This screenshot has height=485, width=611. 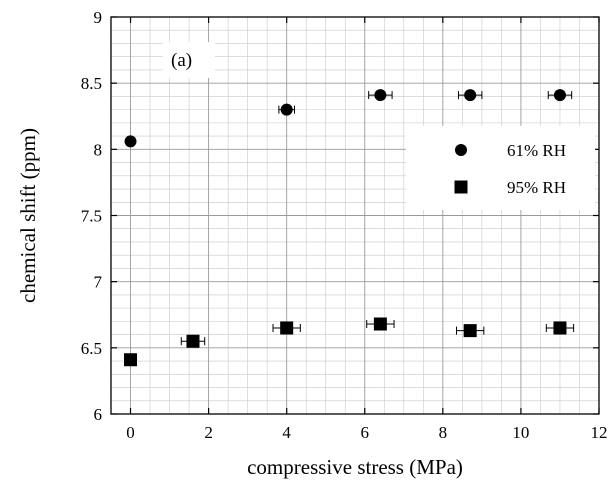 What do you see at coordinates (28, 215) in the screenshot?
I see `y-axis-title: chemical shift (ppm)` at bounding box center [28, 215].